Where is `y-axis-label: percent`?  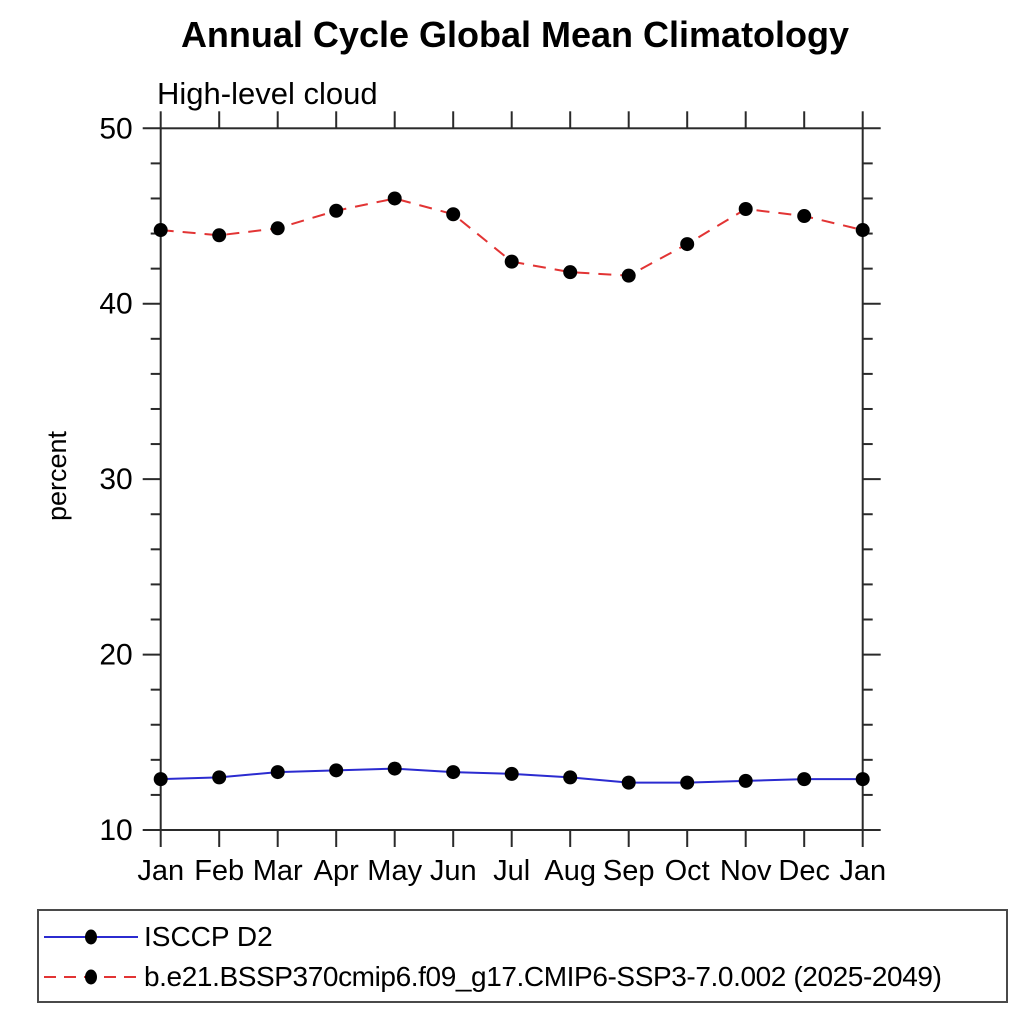 y-axis-label: percent is located at coordinates (57, 475).